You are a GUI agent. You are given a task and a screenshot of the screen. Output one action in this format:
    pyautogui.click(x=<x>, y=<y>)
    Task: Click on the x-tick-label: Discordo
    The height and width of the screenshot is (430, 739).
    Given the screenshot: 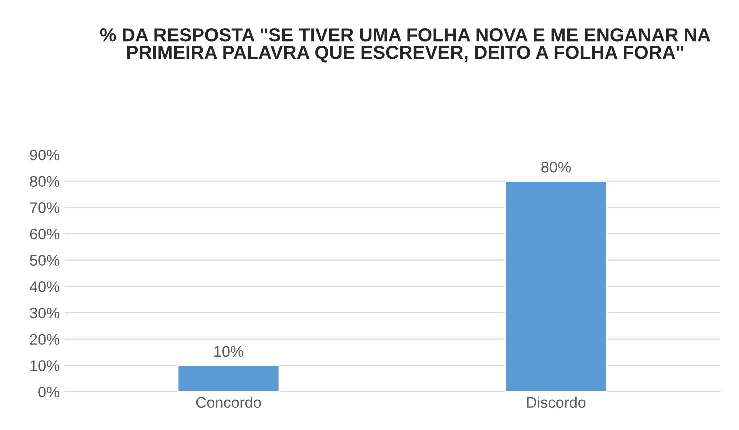 What is the action you would take?
    pyautogui.click(x=556, y=402)
    